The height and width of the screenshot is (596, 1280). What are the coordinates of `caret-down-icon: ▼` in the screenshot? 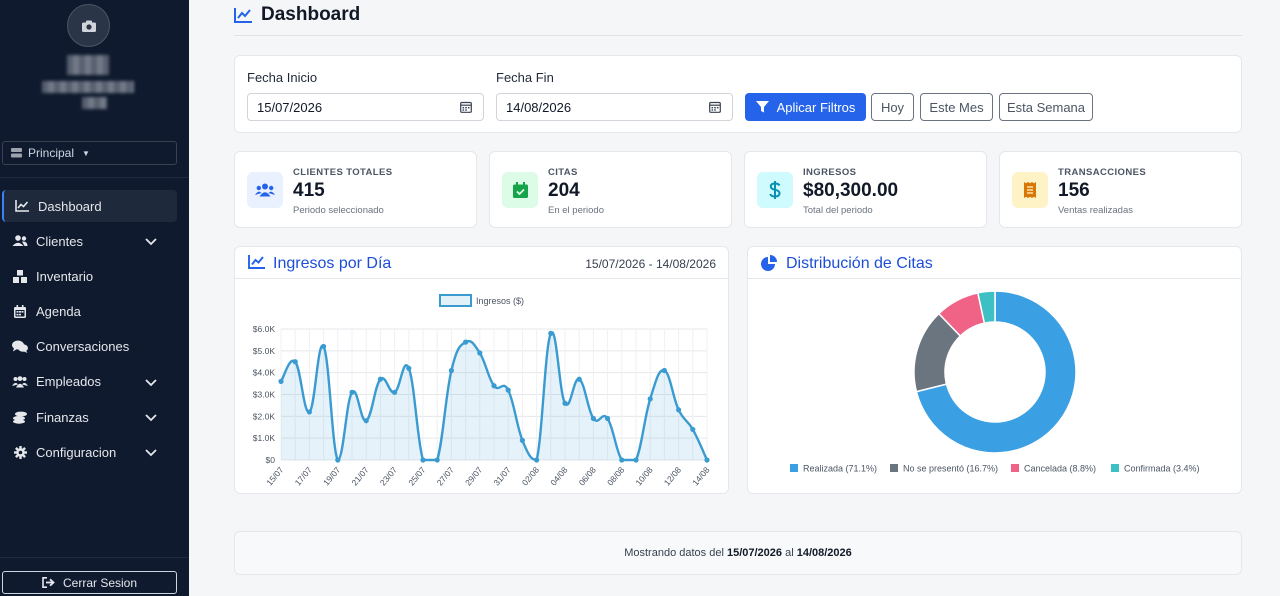 It's located at (86, 153).